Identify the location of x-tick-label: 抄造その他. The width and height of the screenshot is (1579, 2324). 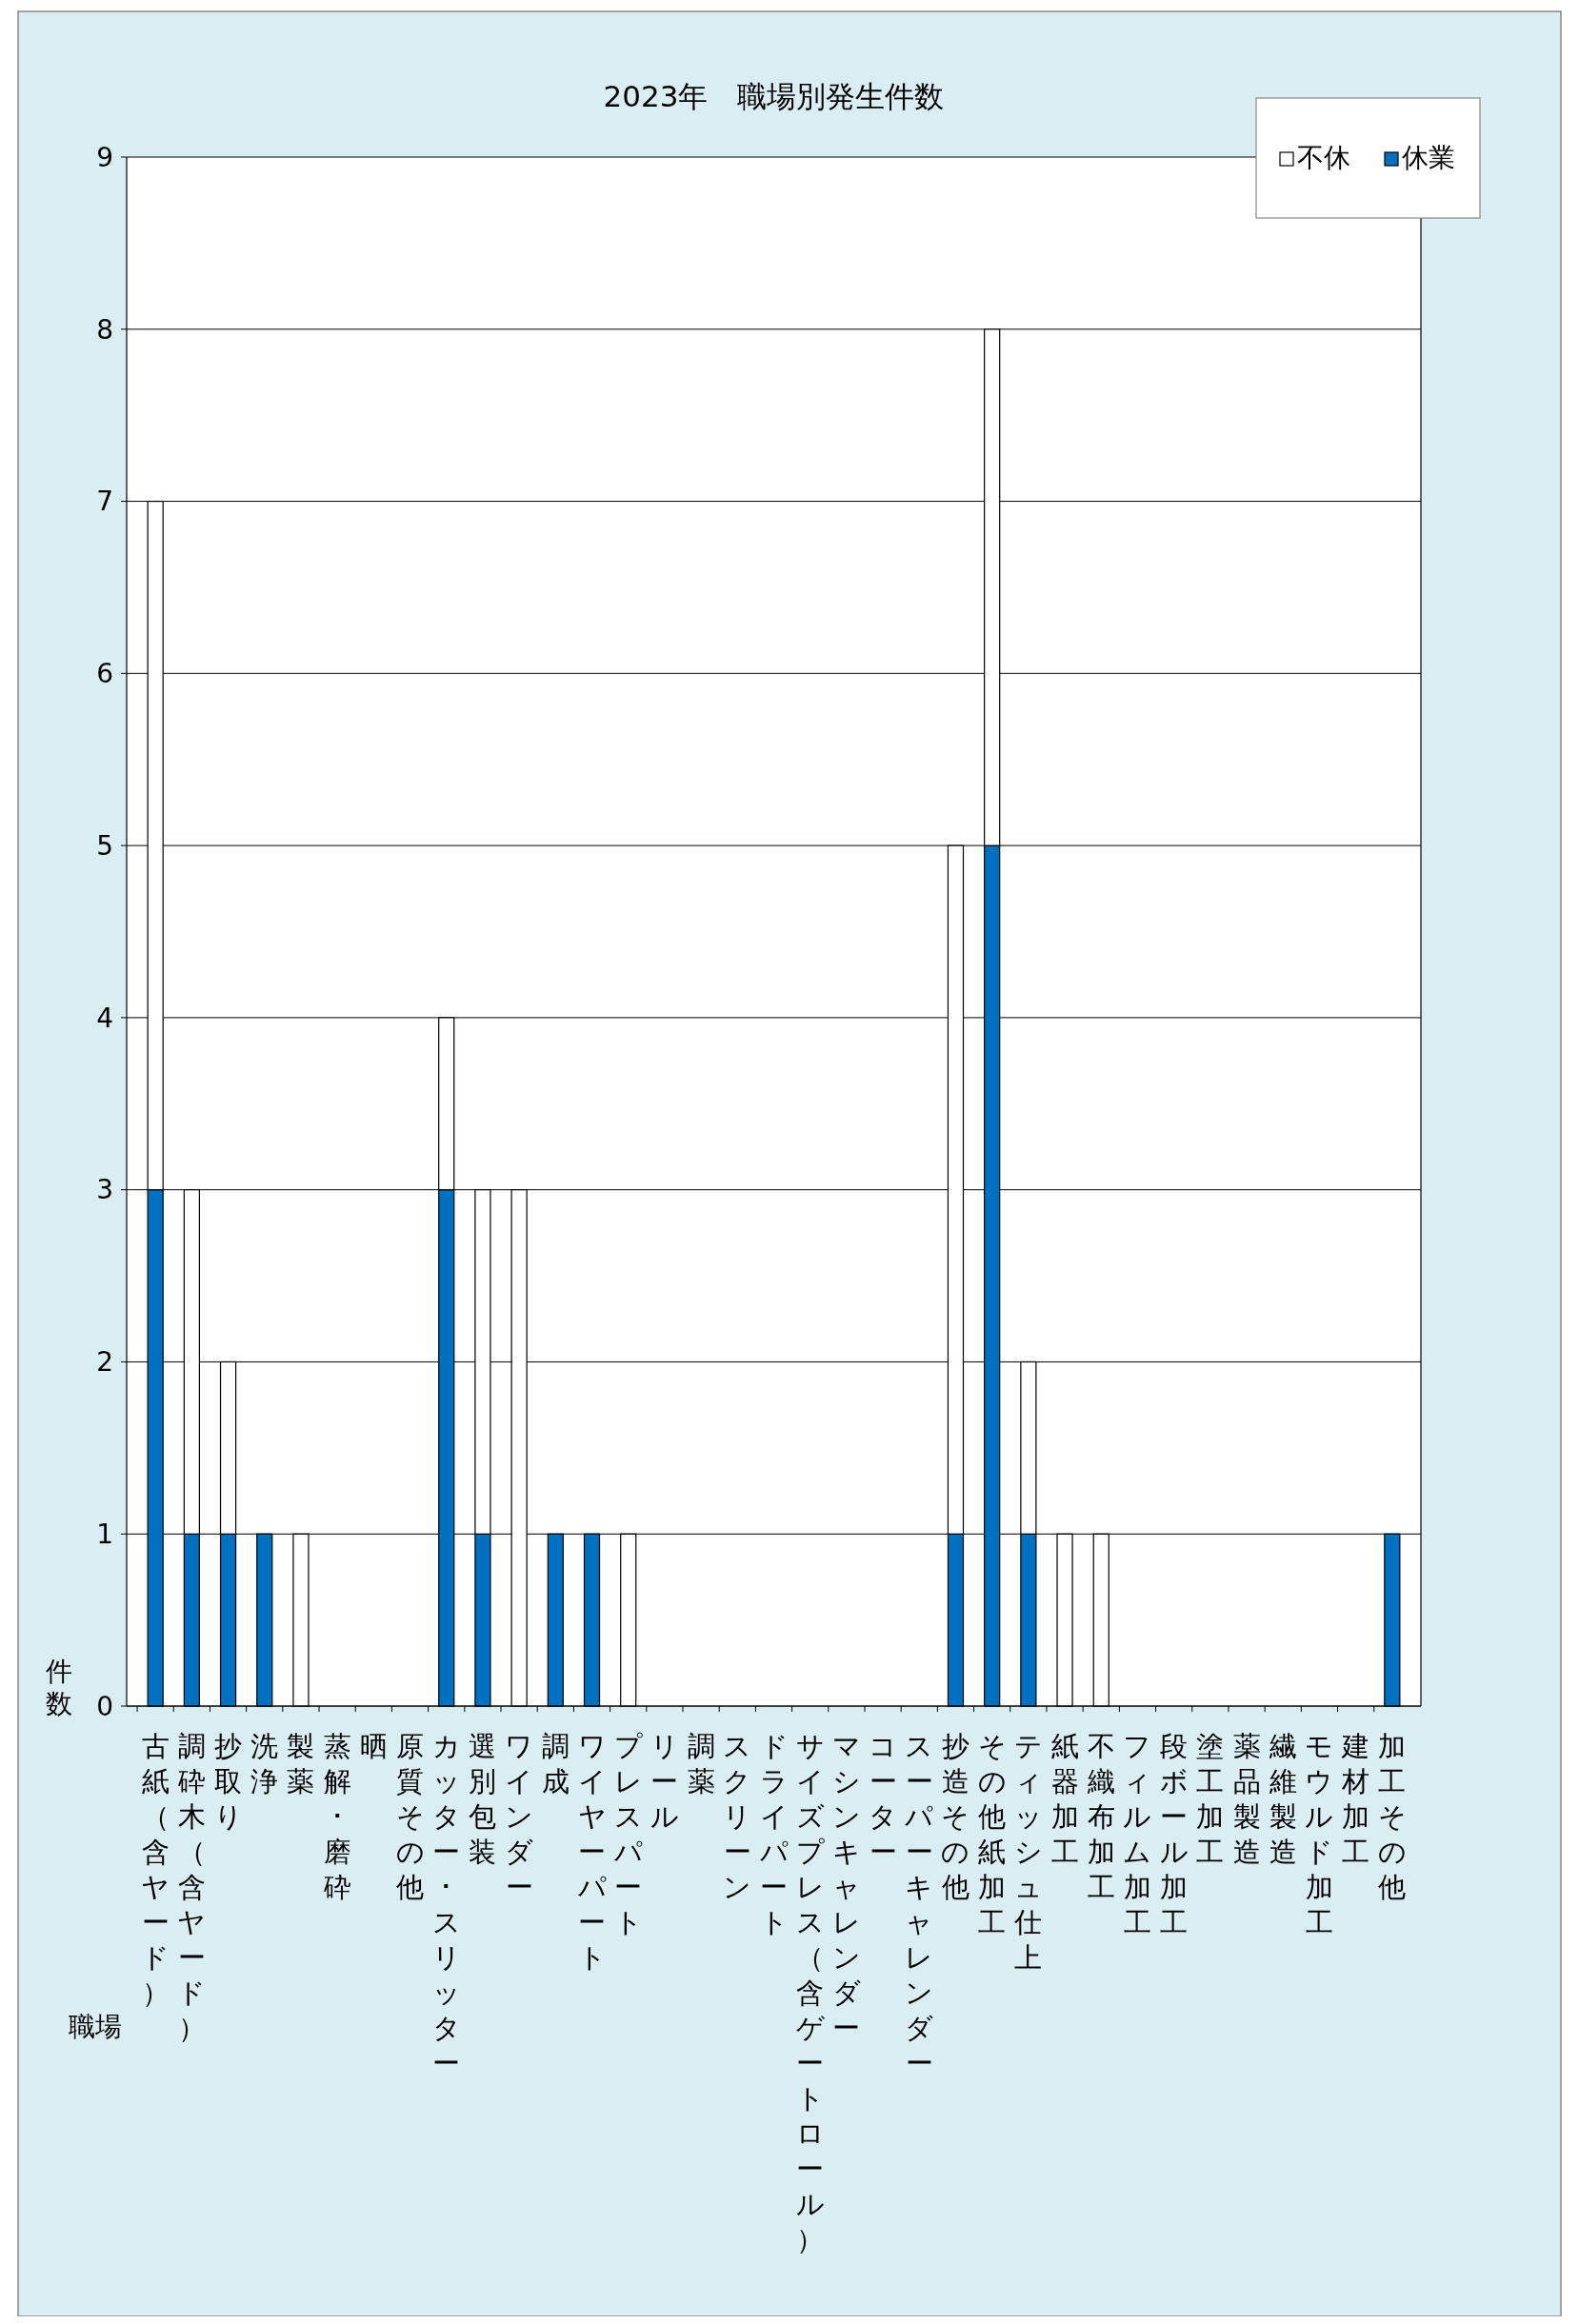
(955, 1816).